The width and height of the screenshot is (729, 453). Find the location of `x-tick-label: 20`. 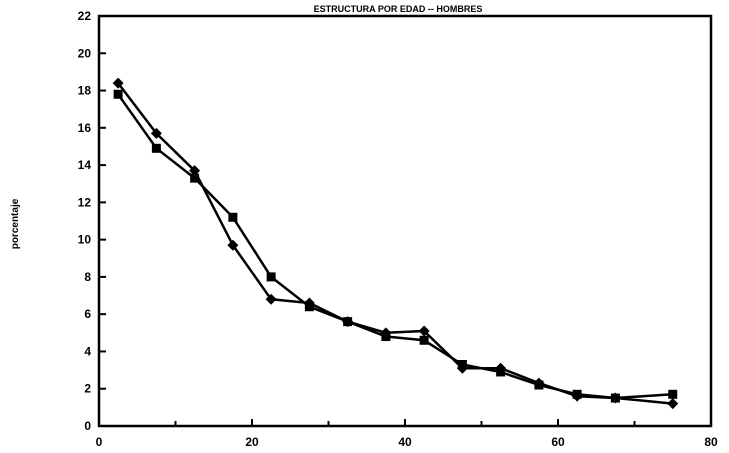

x-tick-label: 20 is located at coordinates (252, 442).